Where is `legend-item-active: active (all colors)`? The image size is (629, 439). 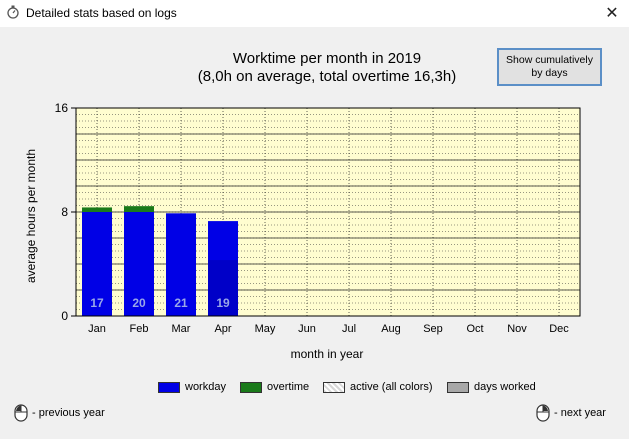
legend-item-active: active (all colors) is located at coordinates (378, 387).